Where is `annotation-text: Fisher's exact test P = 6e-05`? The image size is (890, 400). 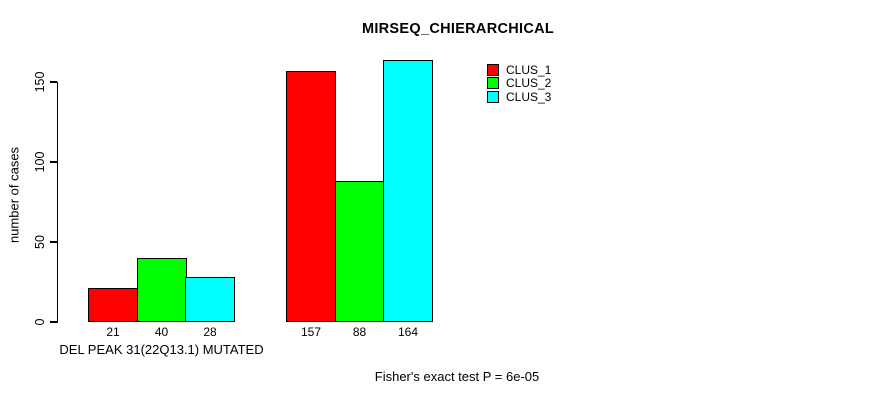 annotation-text: Fisher's exact test P = 6e-05 is located at coordinates (457, 376).